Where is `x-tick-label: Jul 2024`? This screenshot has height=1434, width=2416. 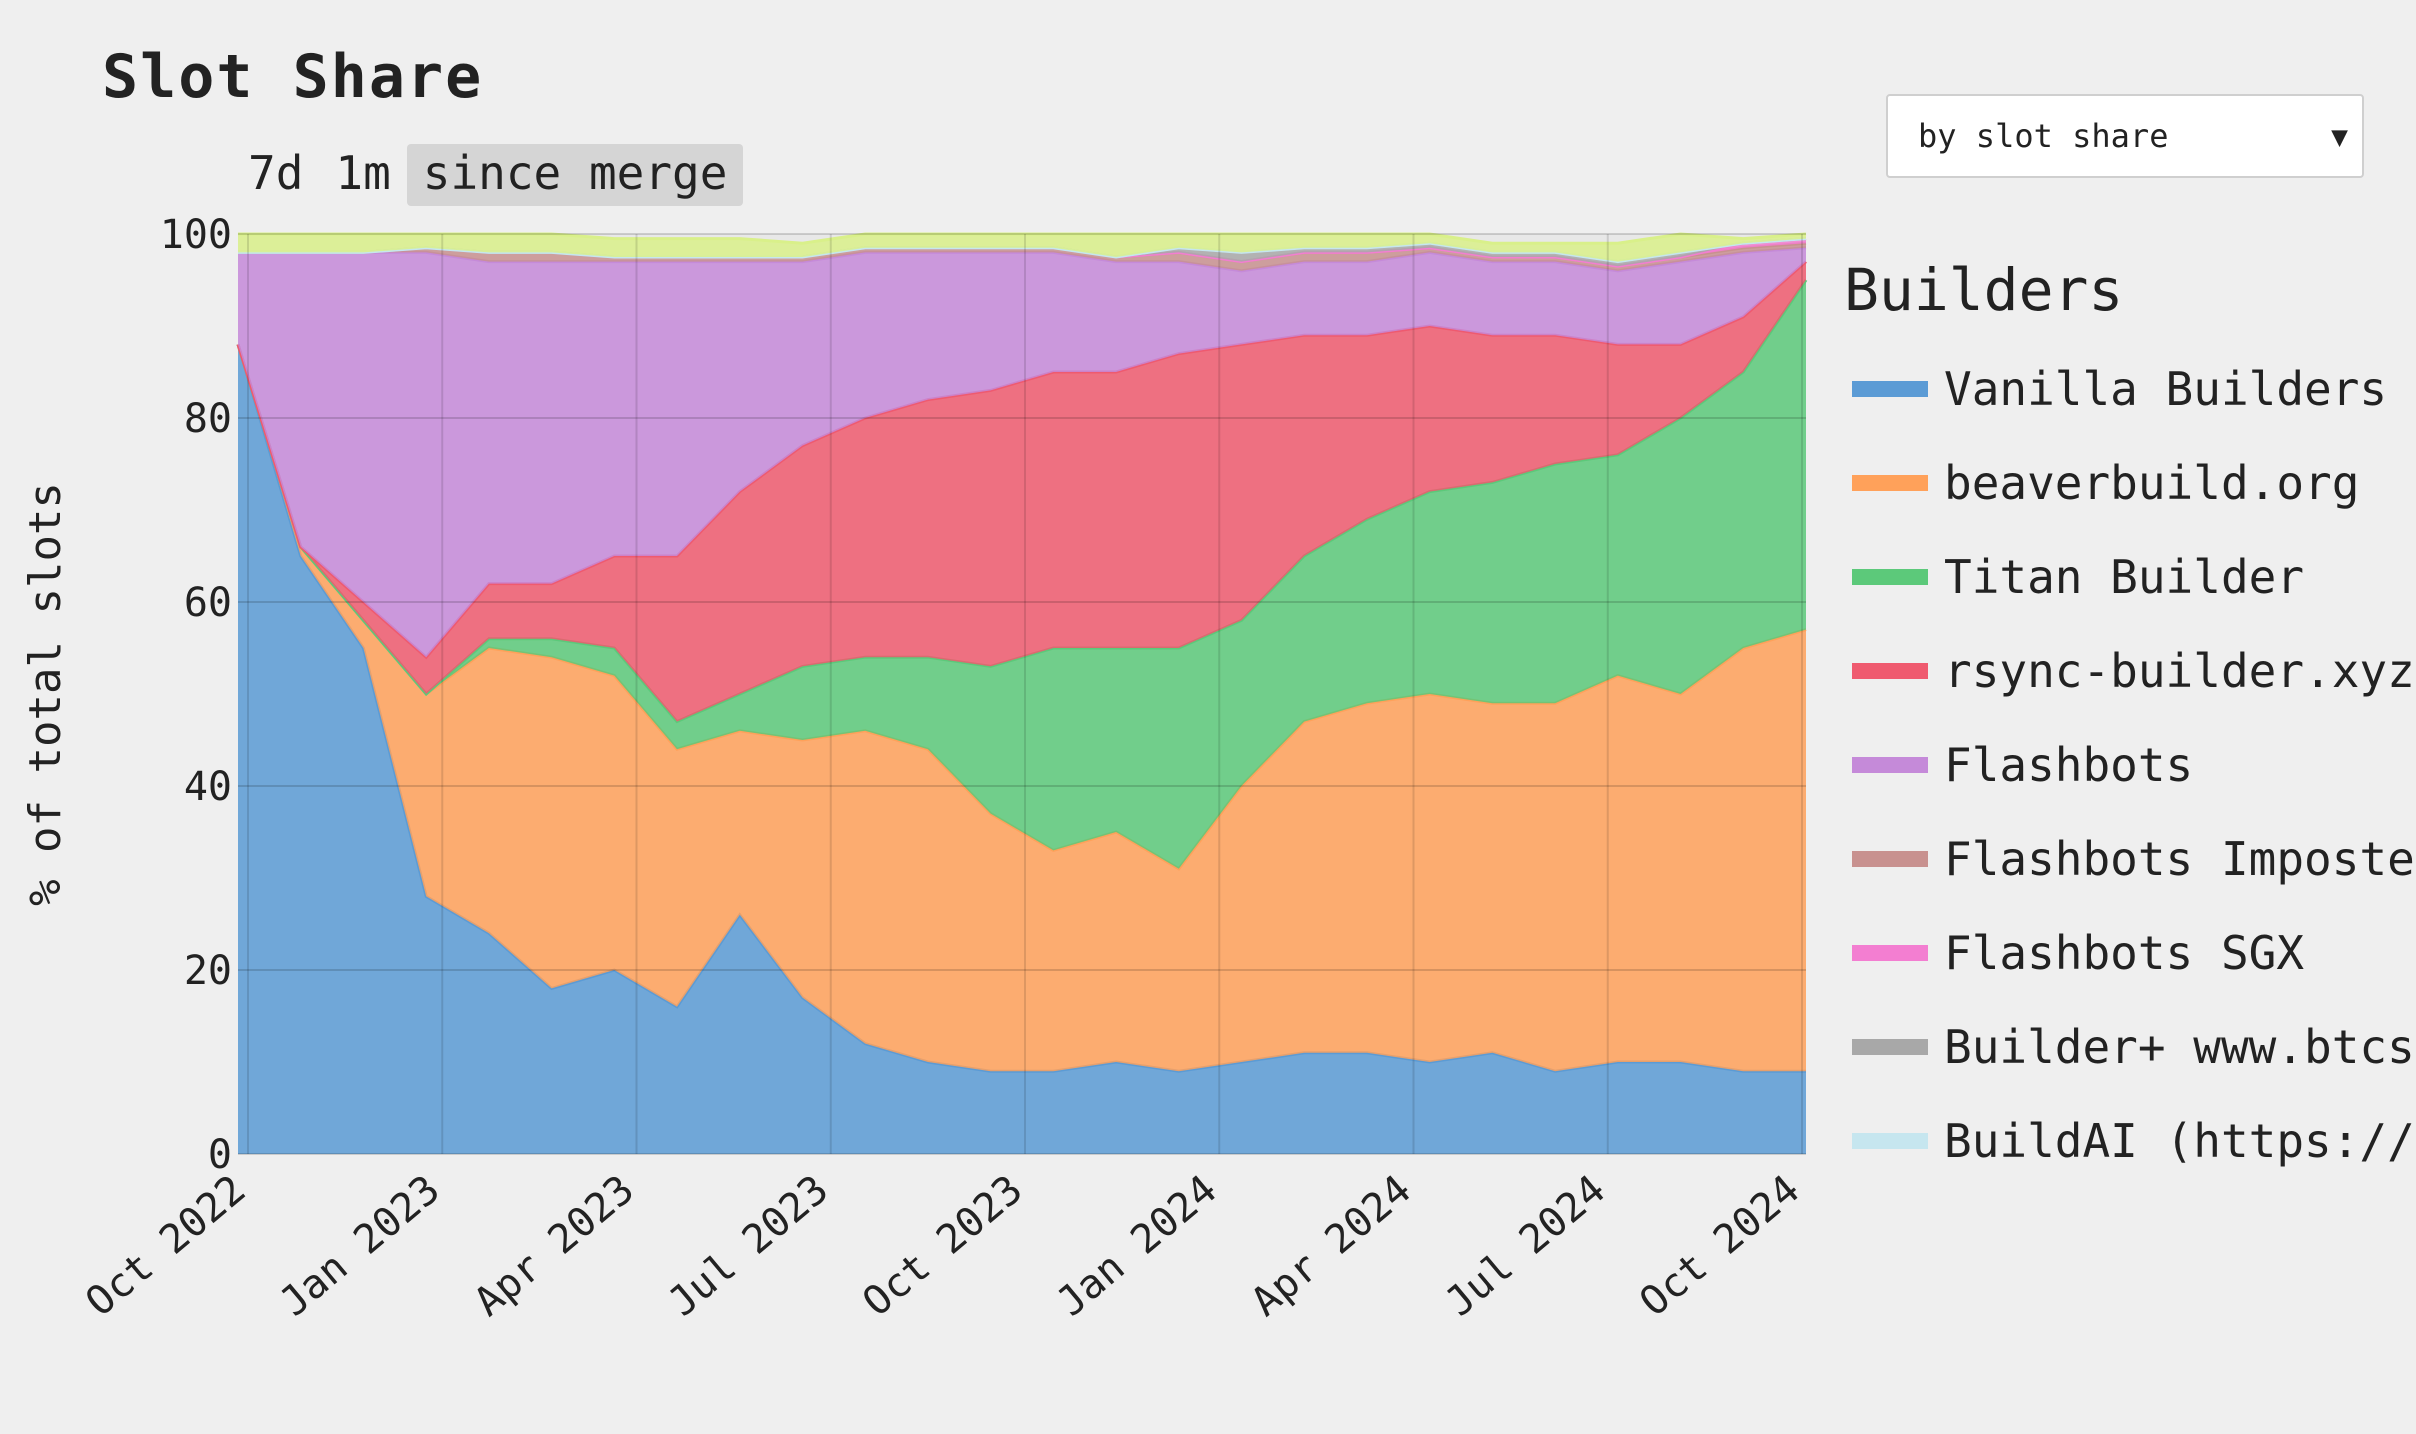
x-tick-label: Jul 2024 is located at coordinates (1525, 1245).